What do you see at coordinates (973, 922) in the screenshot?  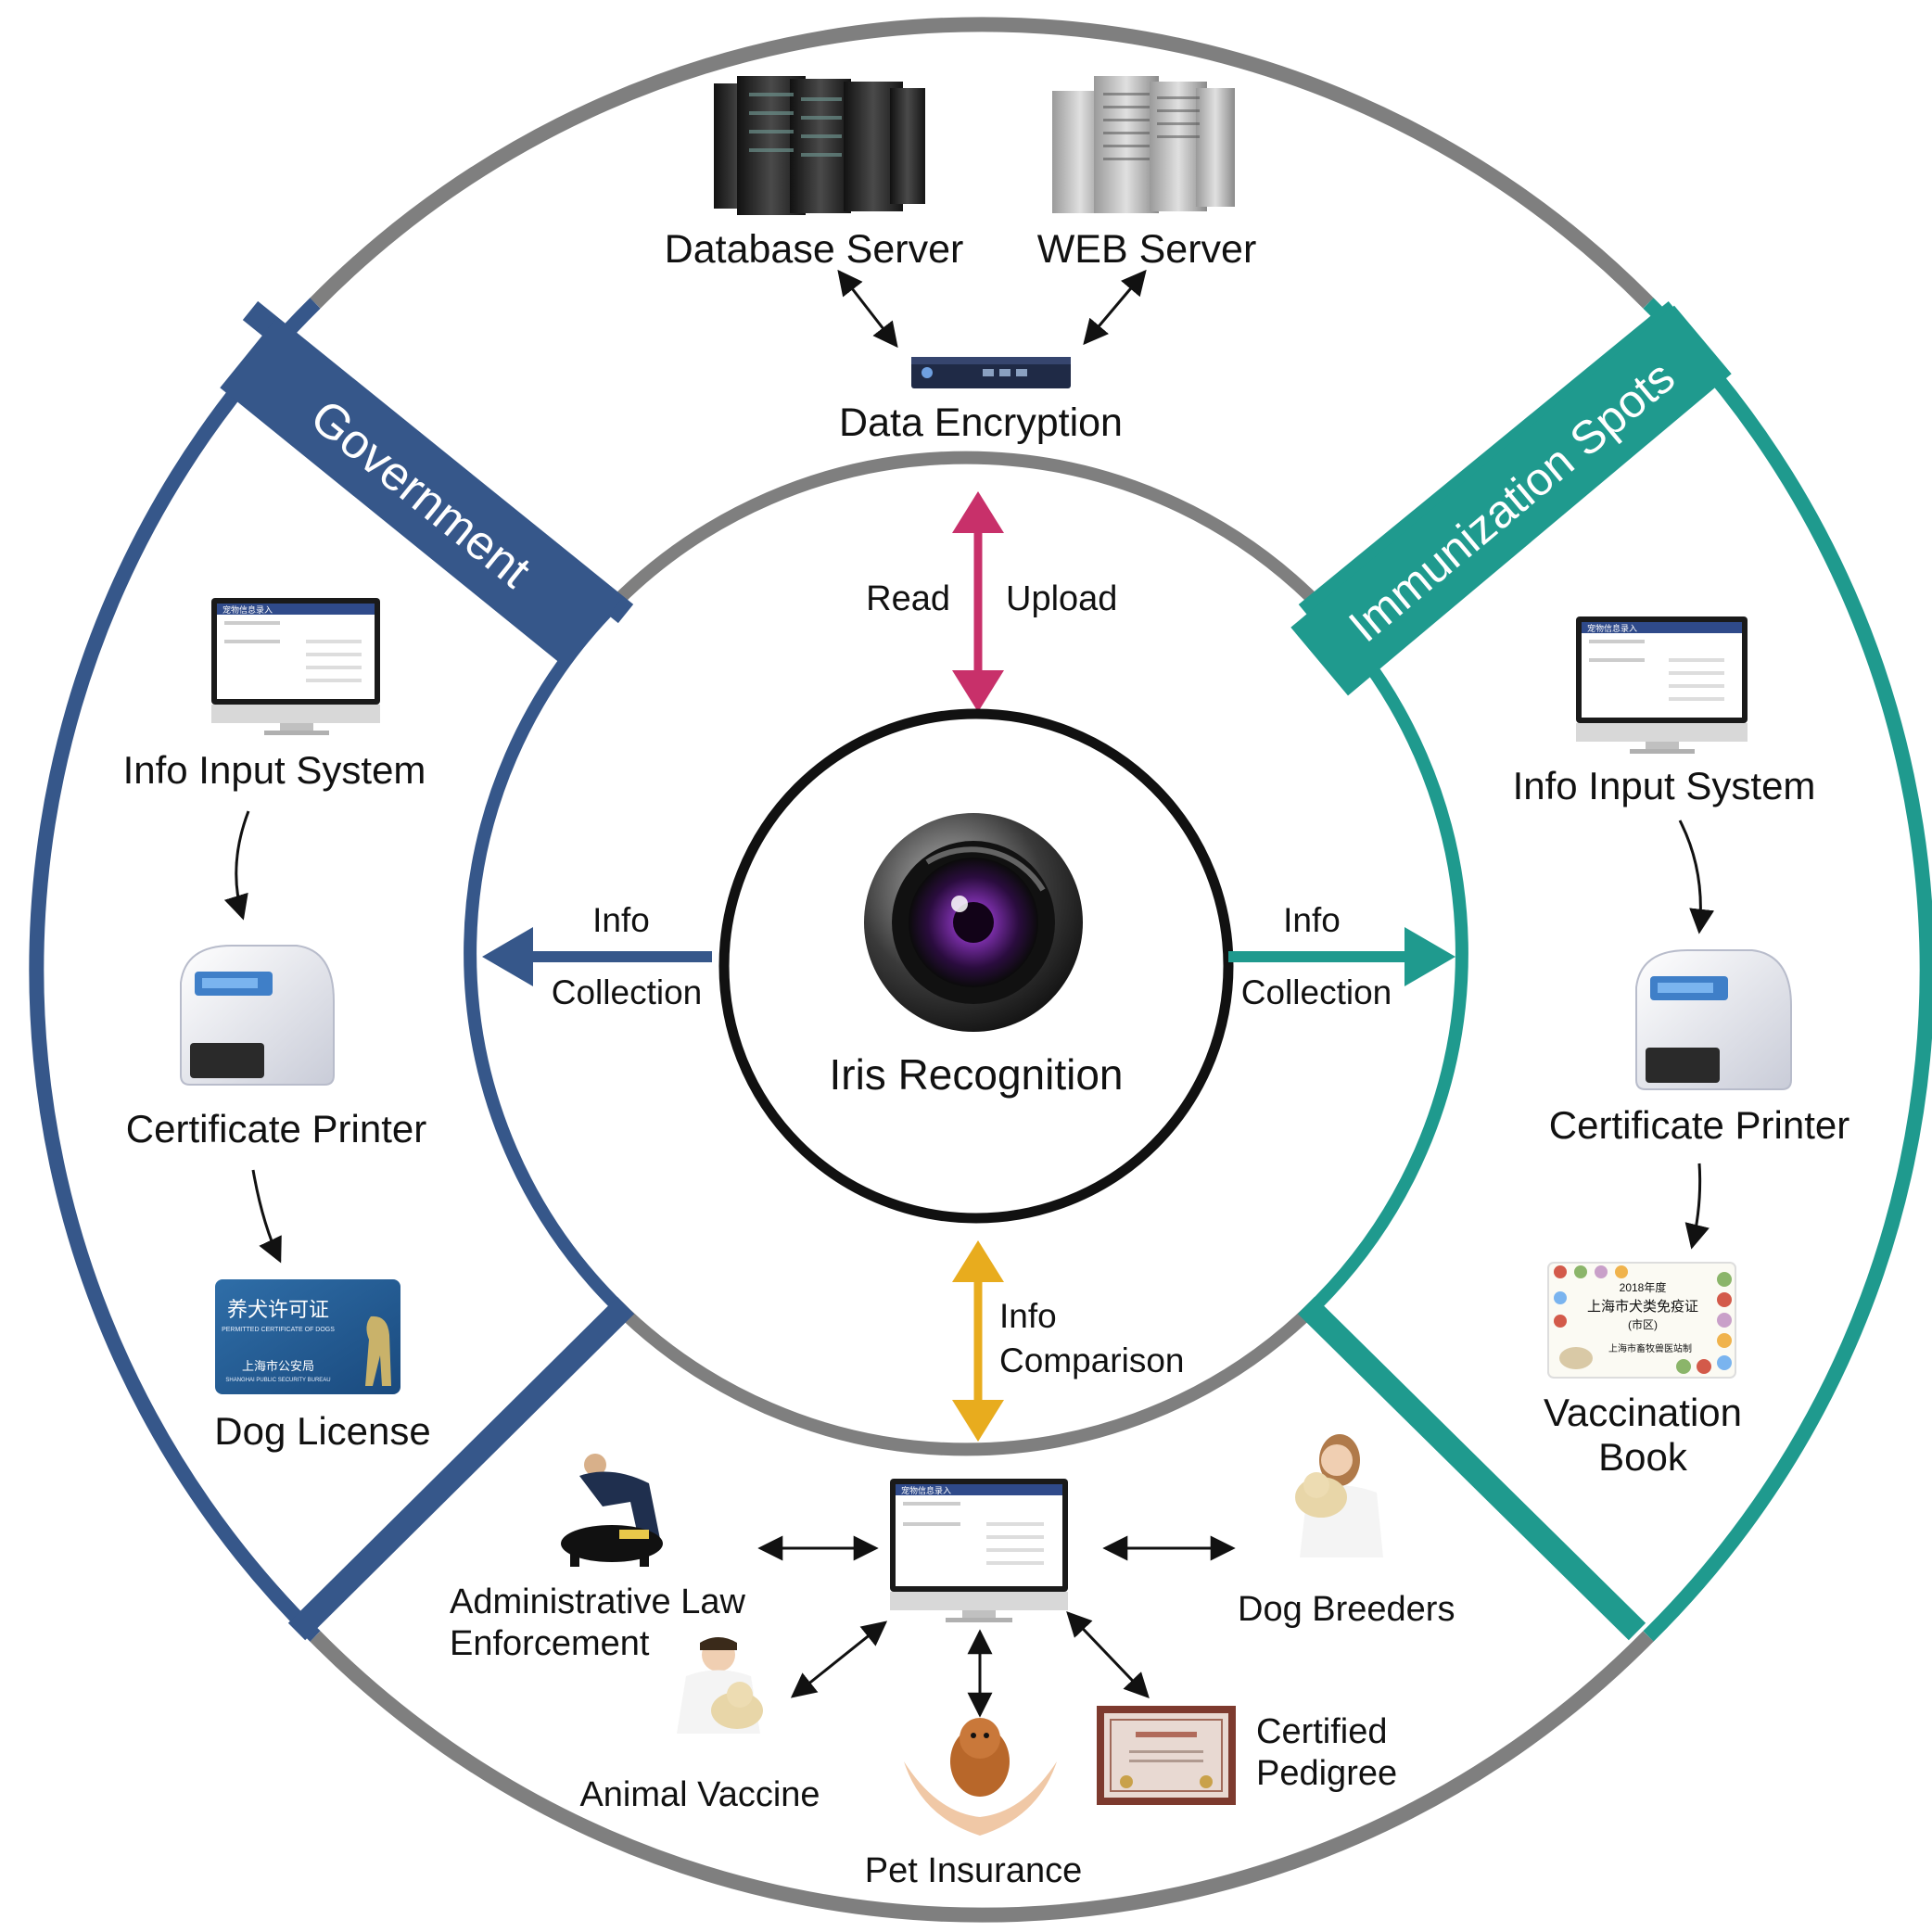 I see `camera-lens-icon` at bounding box center [973, 922].